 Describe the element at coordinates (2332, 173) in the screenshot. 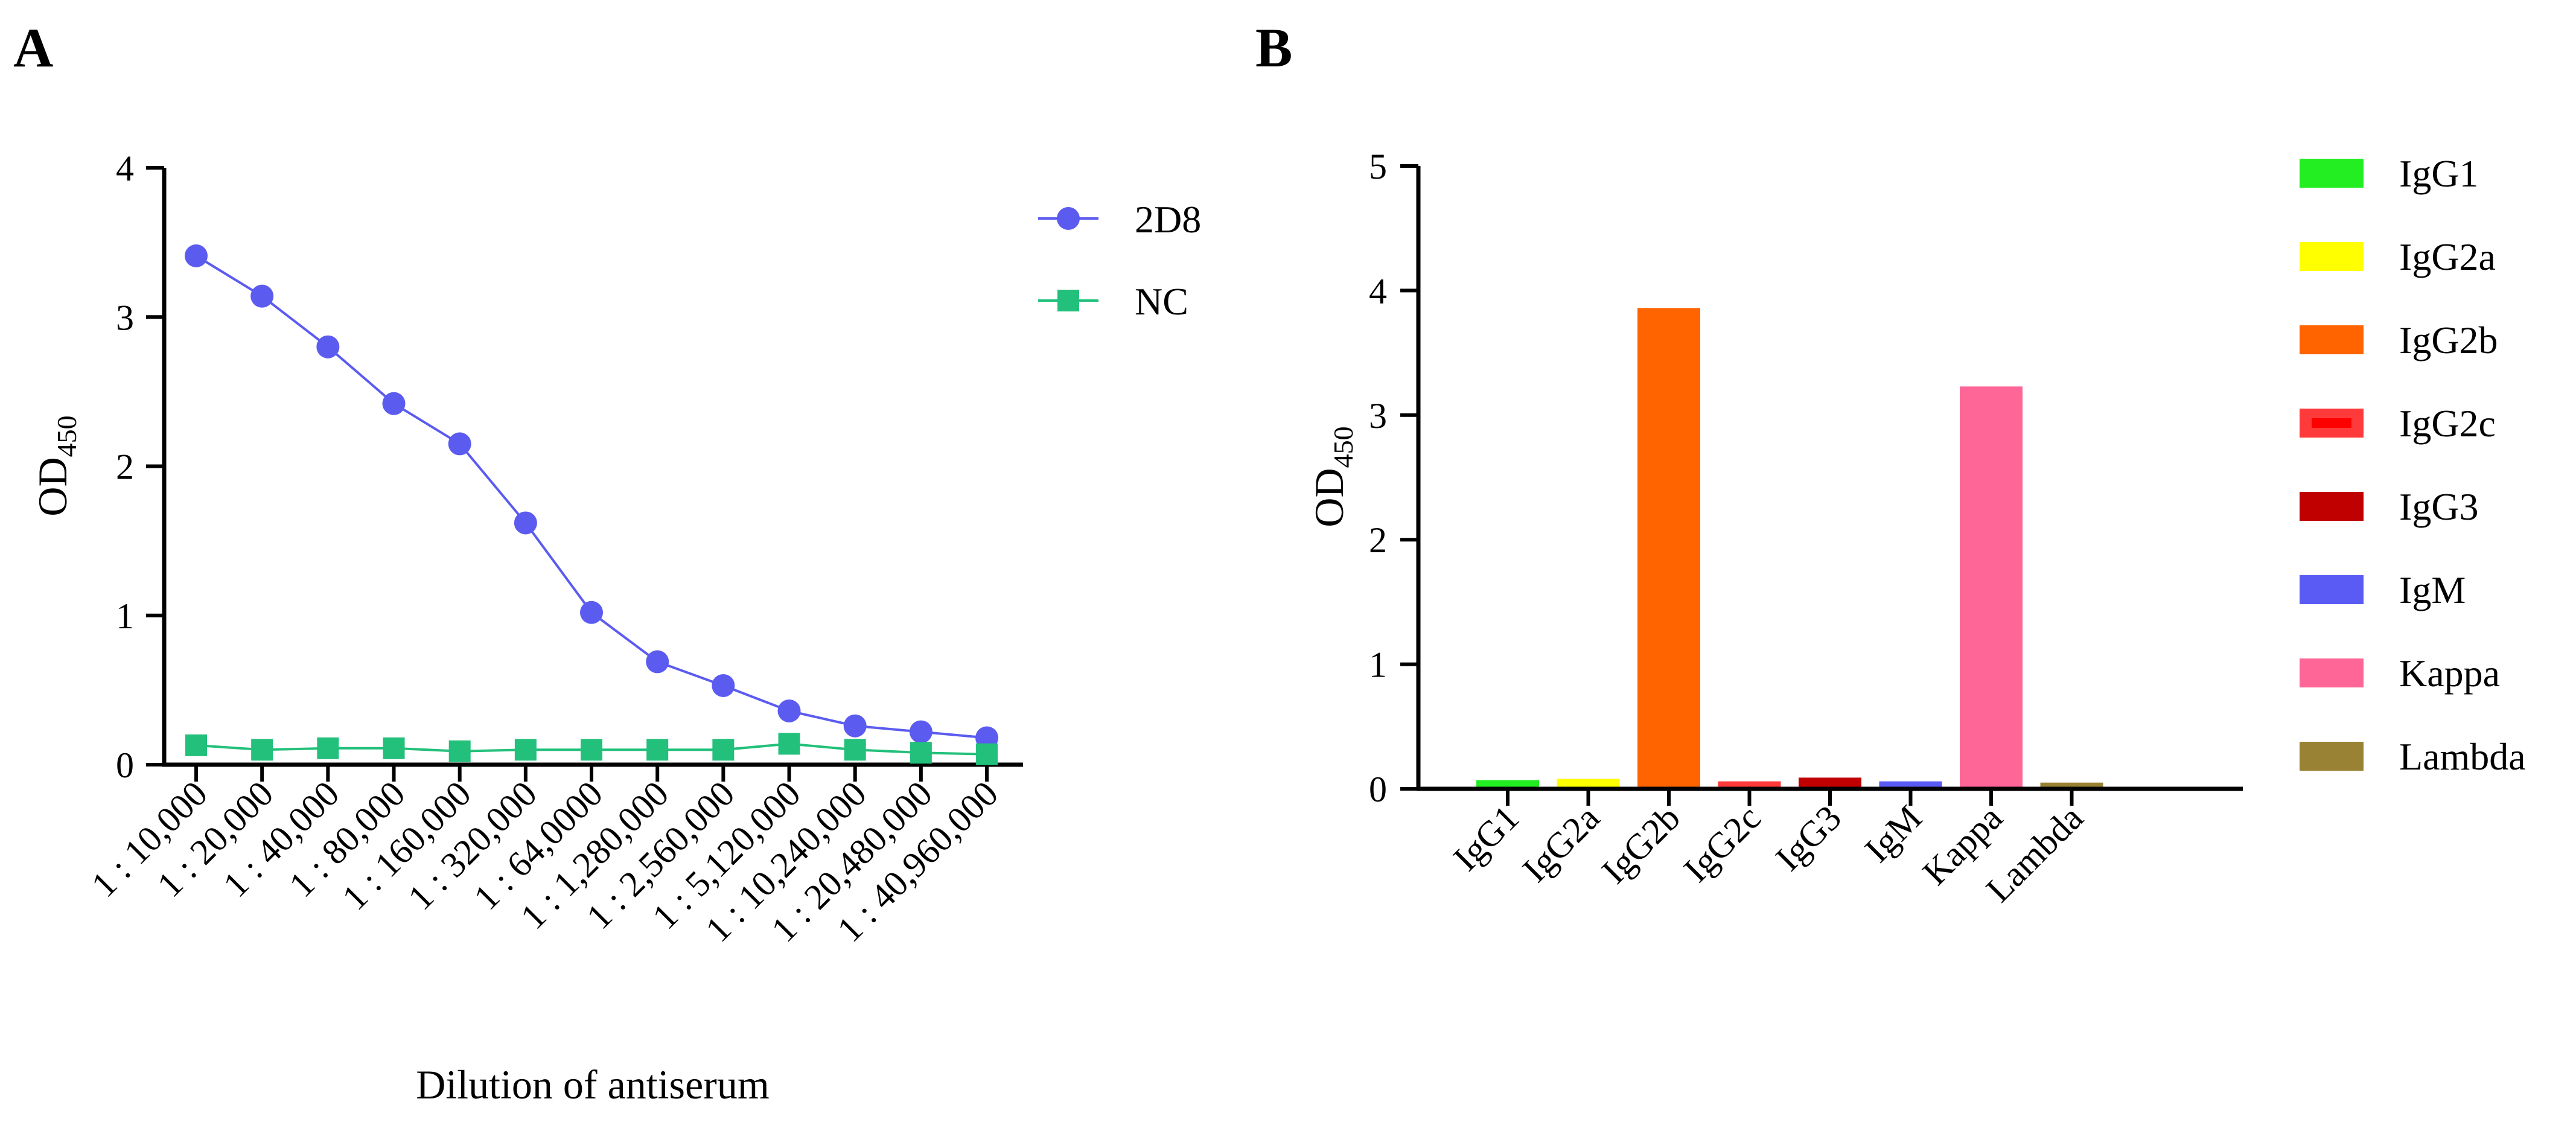

I see `legend-swatch-igg1` at that location.